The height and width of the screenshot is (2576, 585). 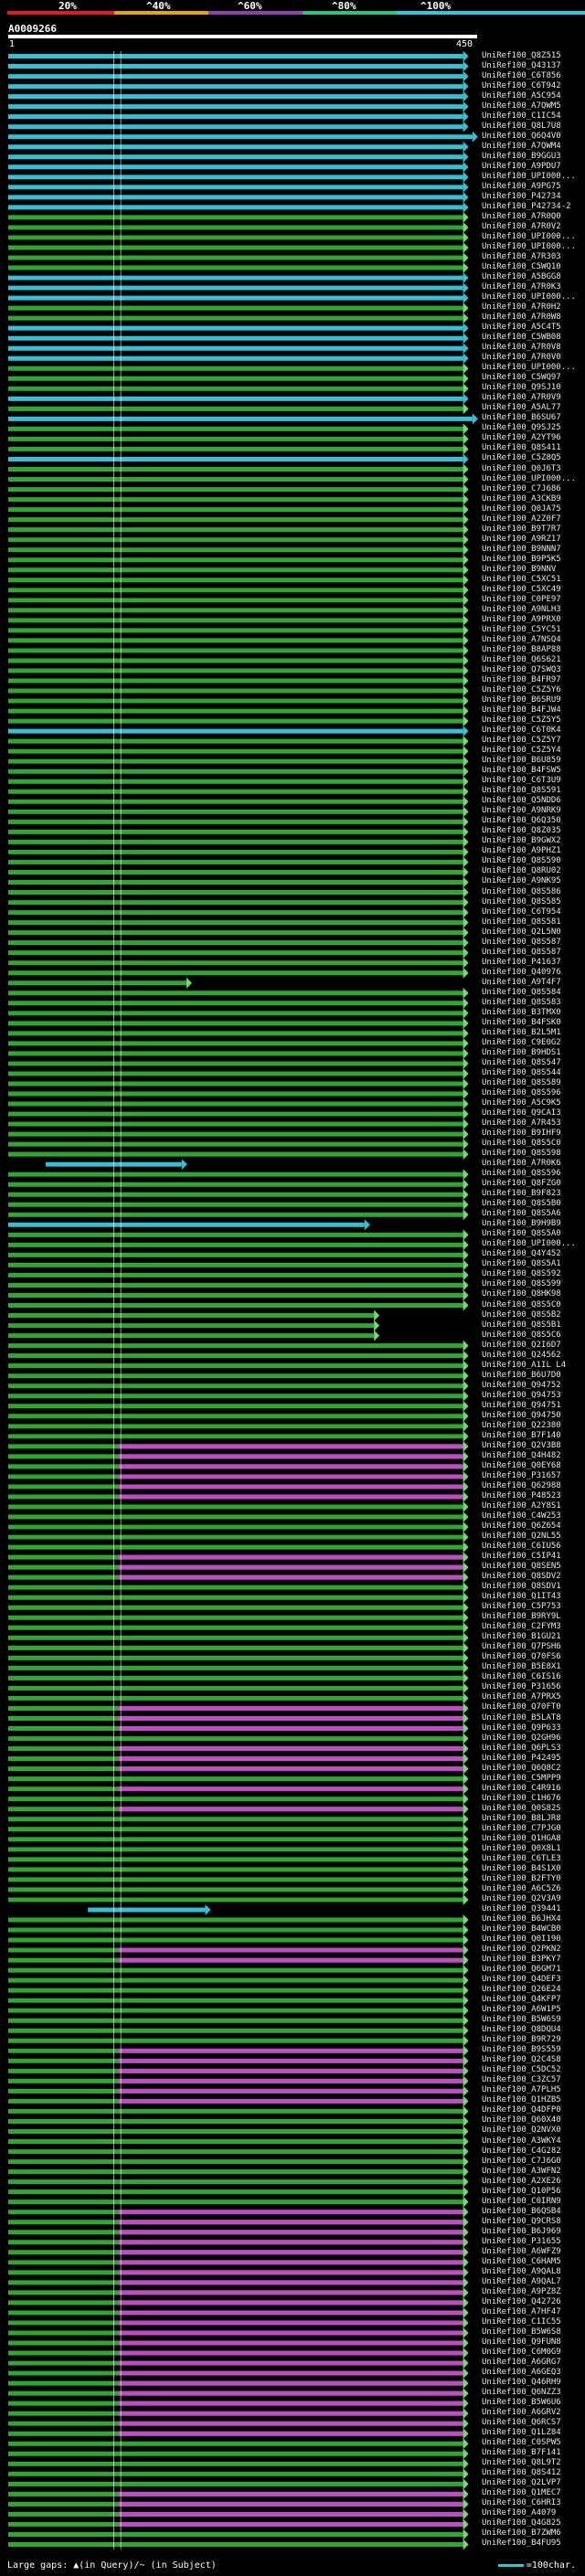 What do you see at coordinates (521, 2473) in the screenshot?
I see `hit-label: UniRef100_Q8S412` at bounding box center [521, 2473].